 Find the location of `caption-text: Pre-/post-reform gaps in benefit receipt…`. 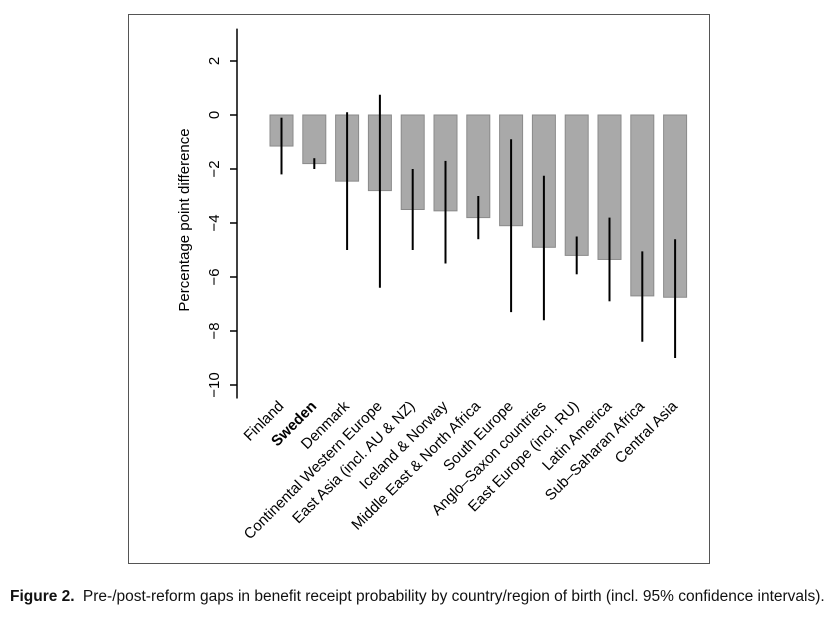

caption-text: Pre-/post-reform gaps in benefit receipt… is located at coordinates (453, 596).